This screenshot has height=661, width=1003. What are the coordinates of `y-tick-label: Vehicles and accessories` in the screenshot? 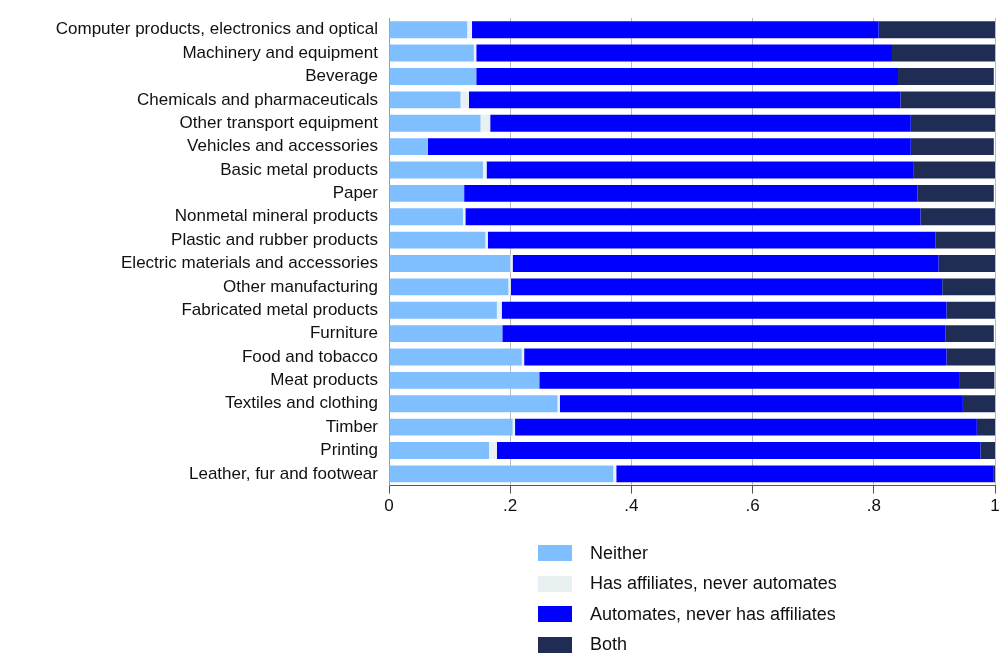 It's located at (282, 146).